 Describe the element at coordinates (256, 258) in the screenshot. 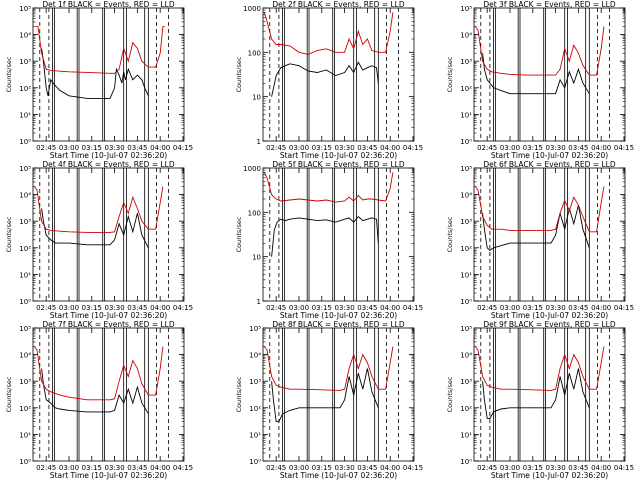

I see `y-tick-label: 10` at that location.